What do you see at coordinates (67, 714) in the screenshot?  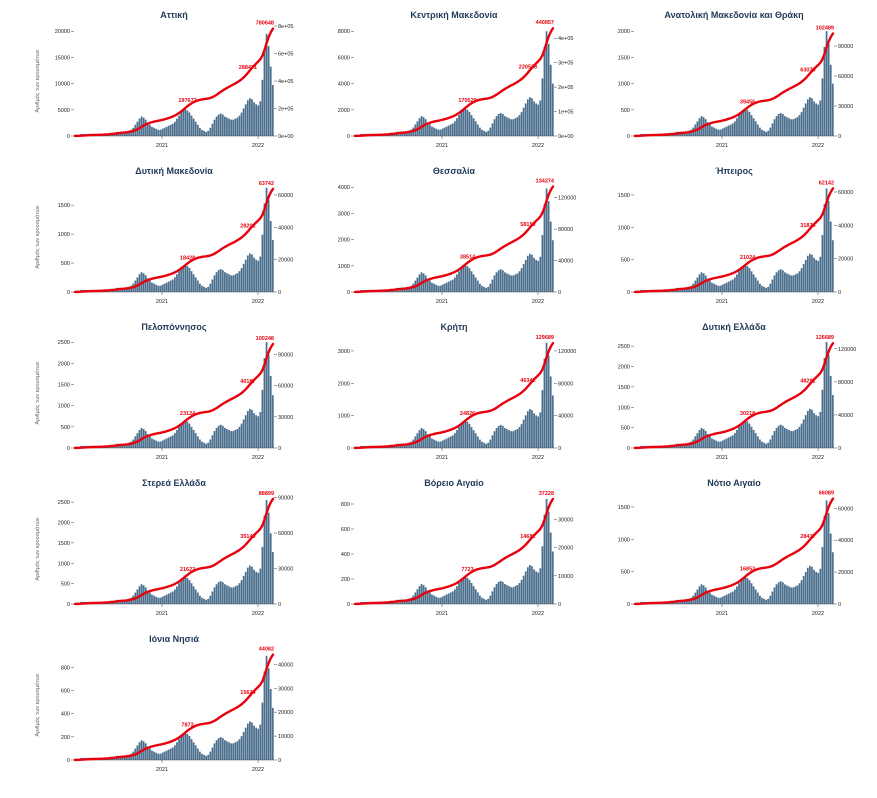 I see `left-axis-ticks: 0 200 400 600 800` at bounding box center [67, 714].